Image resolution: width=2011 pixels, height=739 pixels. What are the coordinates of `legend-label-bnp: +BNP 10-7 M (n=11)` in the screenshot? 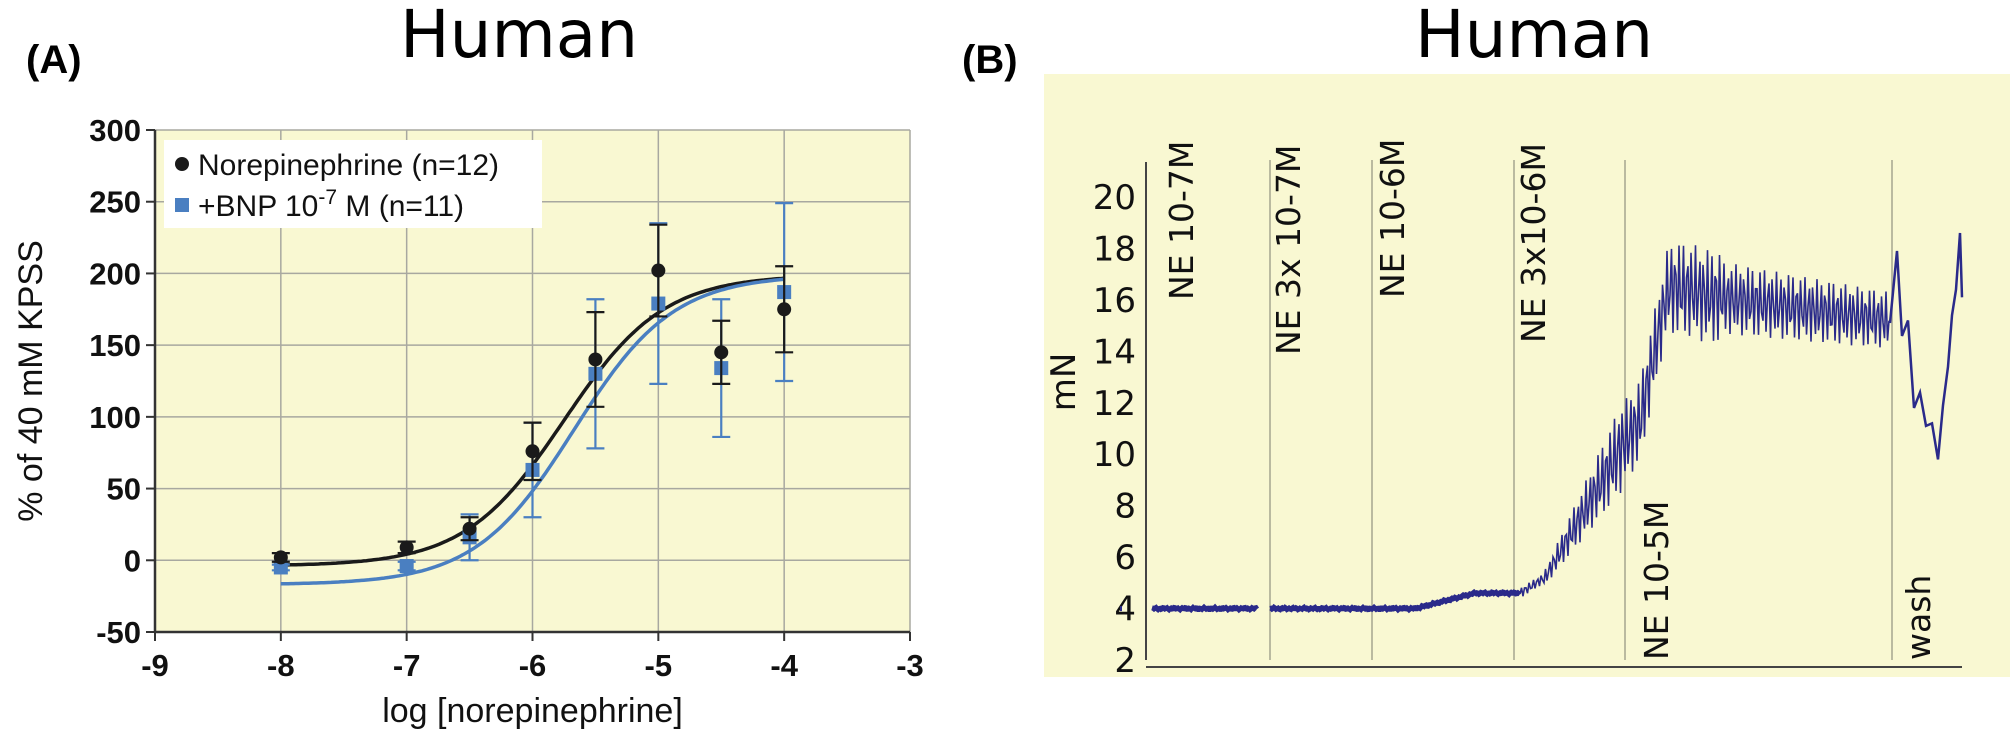 It's located at (331, 204).